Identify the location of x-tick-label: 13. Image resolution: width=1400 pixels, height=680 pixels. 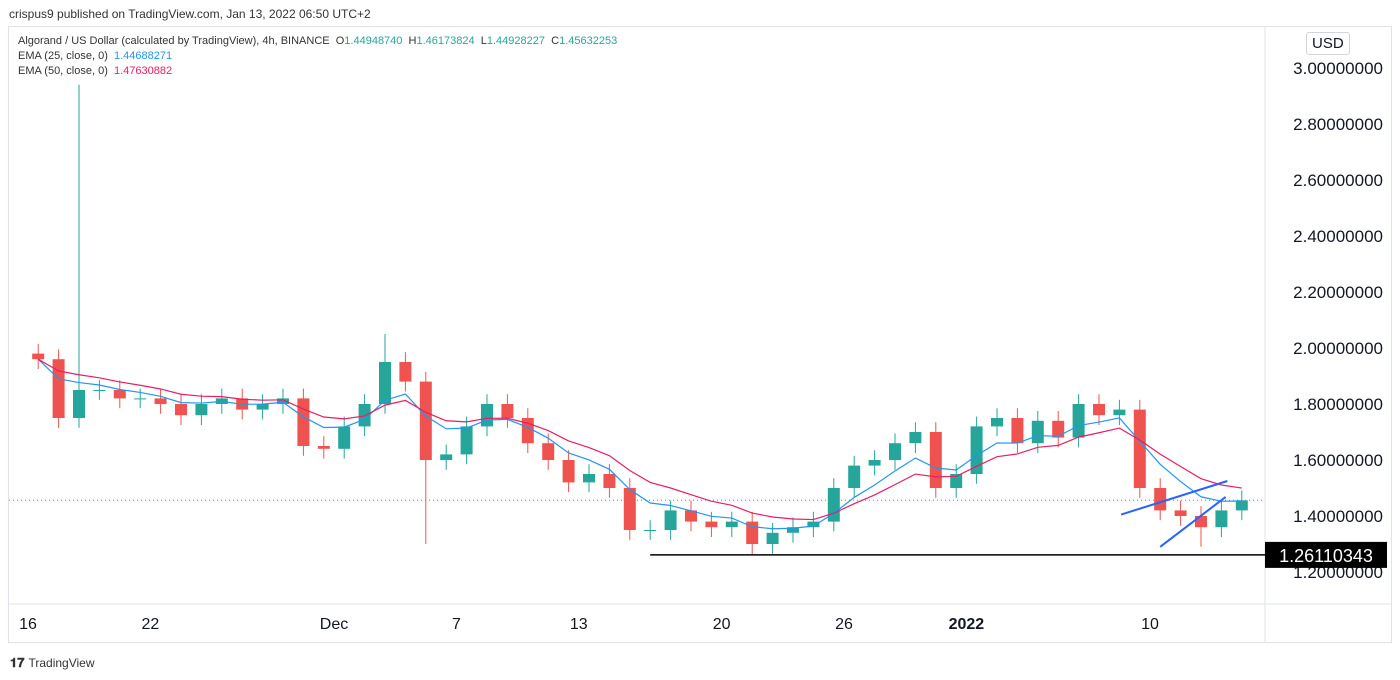
(579, 624).